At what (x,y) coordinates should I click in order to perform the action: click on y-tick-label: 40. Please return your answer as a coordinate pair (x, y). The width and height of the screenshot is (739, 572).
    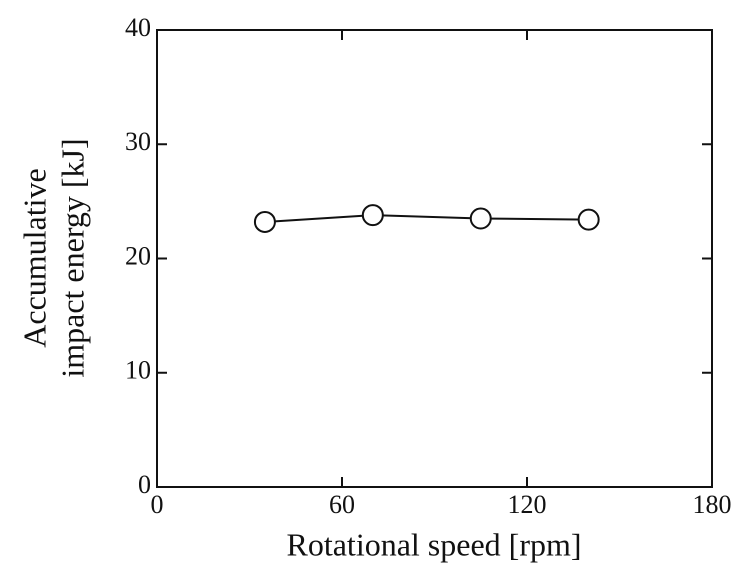
    Looking at the image, I should click on (138, 27).